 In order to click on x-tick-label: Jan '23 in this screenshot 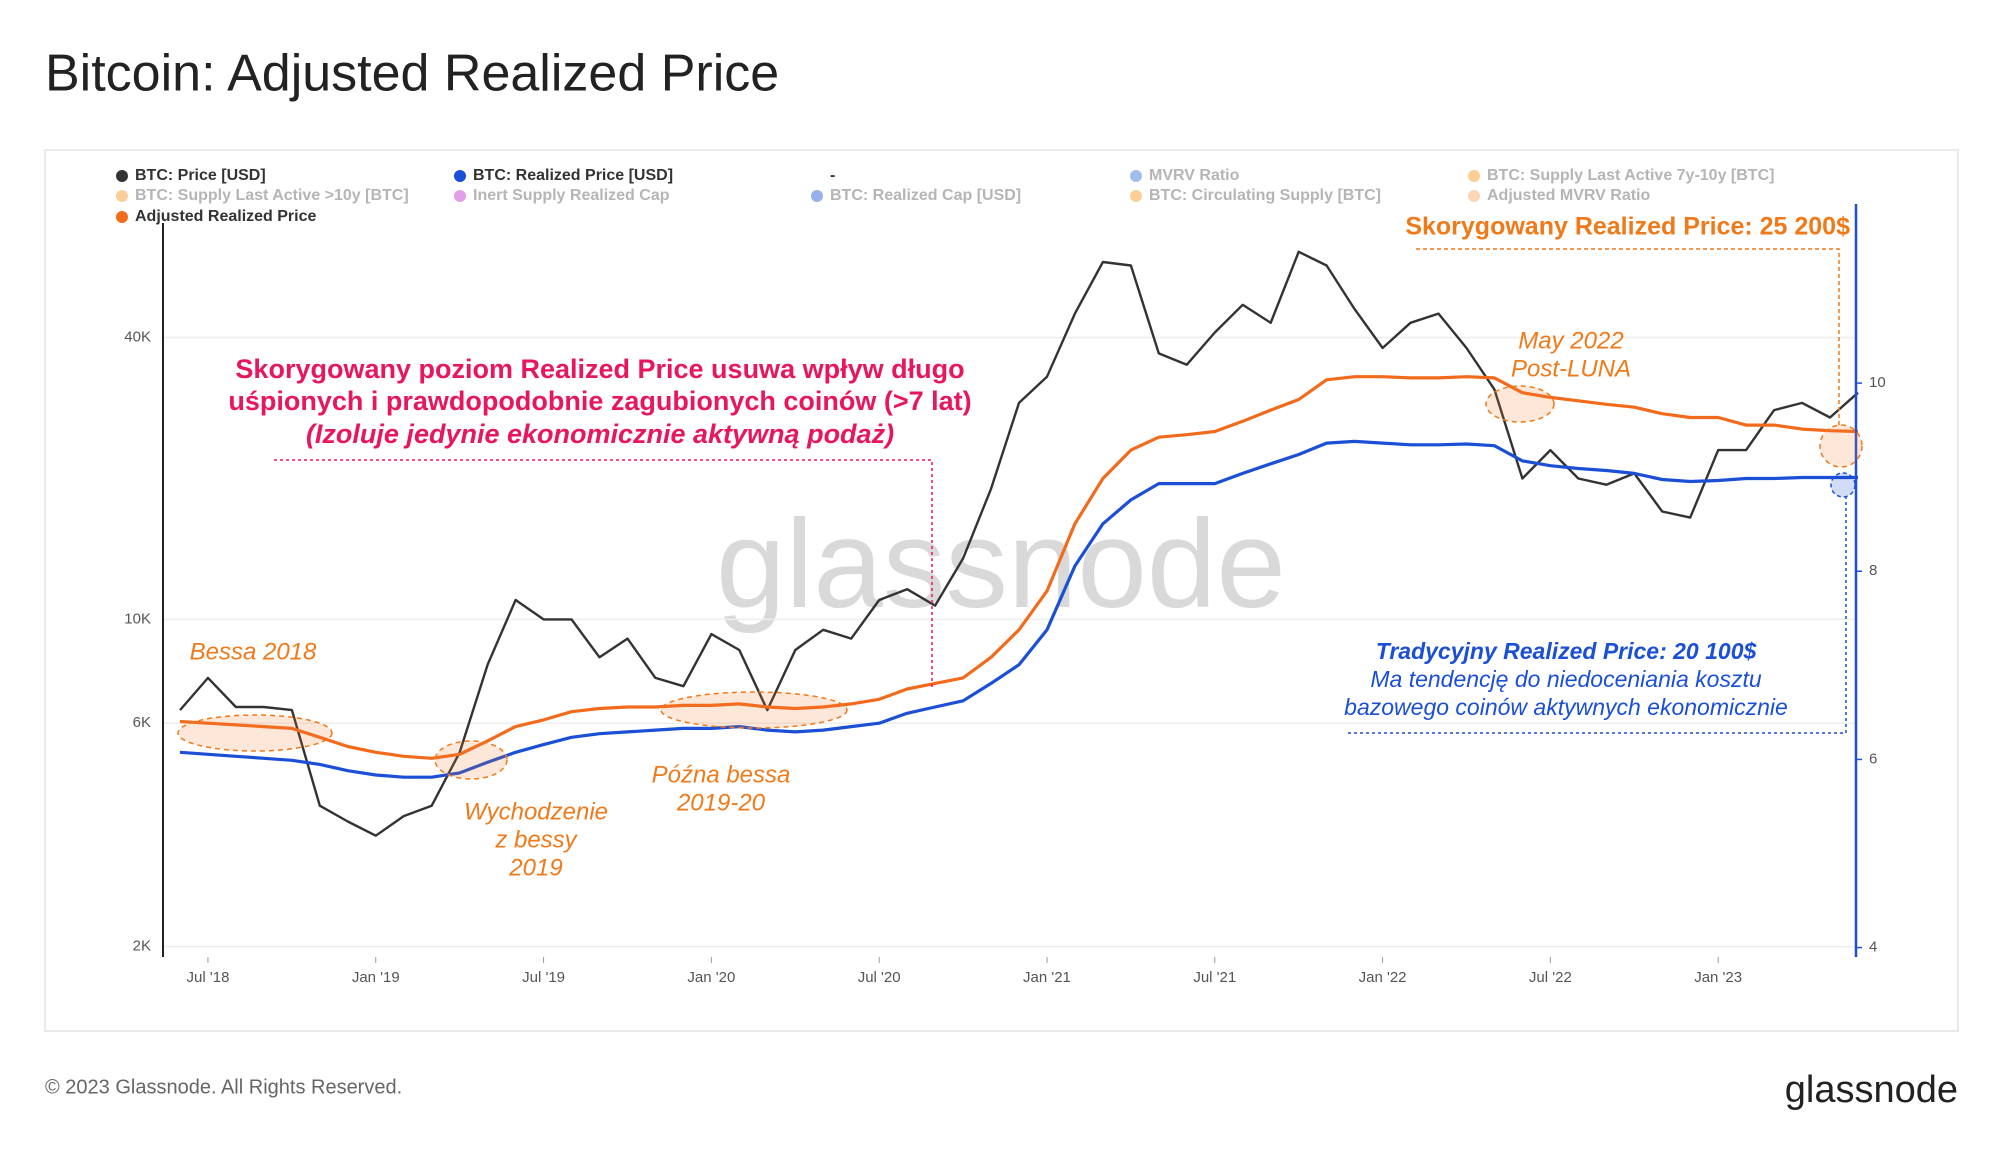, I will do `click(1718, 977)`.